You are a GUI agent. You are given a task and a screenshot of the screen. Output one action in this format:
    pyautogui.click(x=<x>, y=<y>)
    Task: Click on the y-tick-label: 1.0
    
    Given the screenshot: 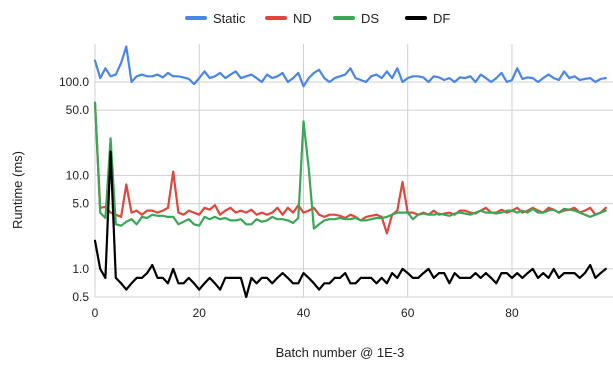 What is the action you would take?
    pyautogui.click(x=80, y=269)
    